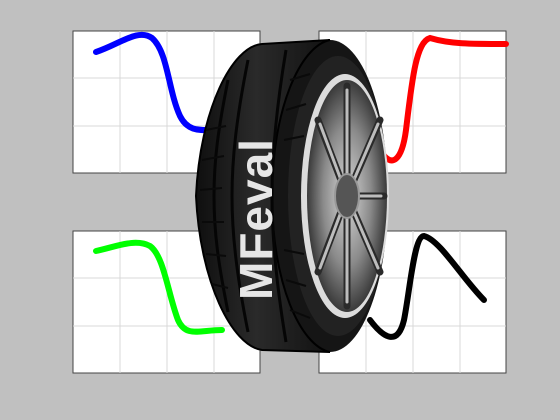  I want to click on curve-bottom-left, so click(159, 287).